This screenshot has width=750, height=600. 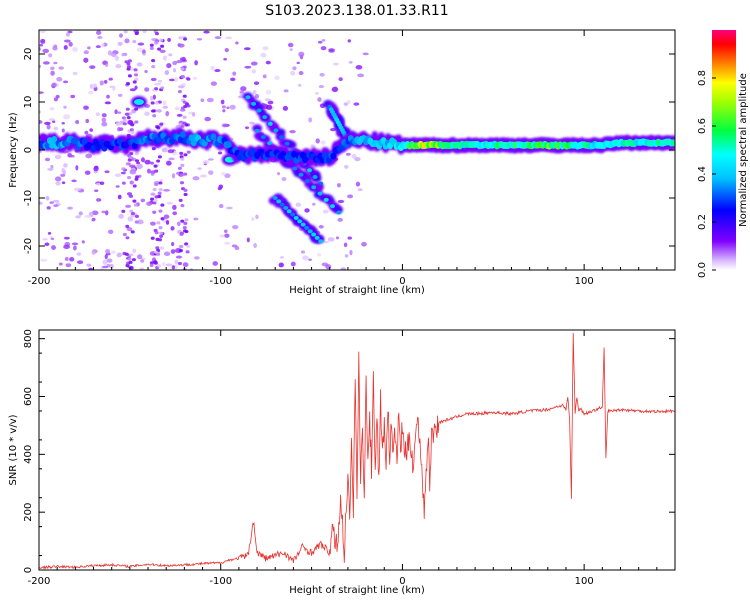 What do you see at coordinates (28, 246) in the screenshot?
I see `spectrogram-y-tick-label: -20` at bounding box center [28, 246].